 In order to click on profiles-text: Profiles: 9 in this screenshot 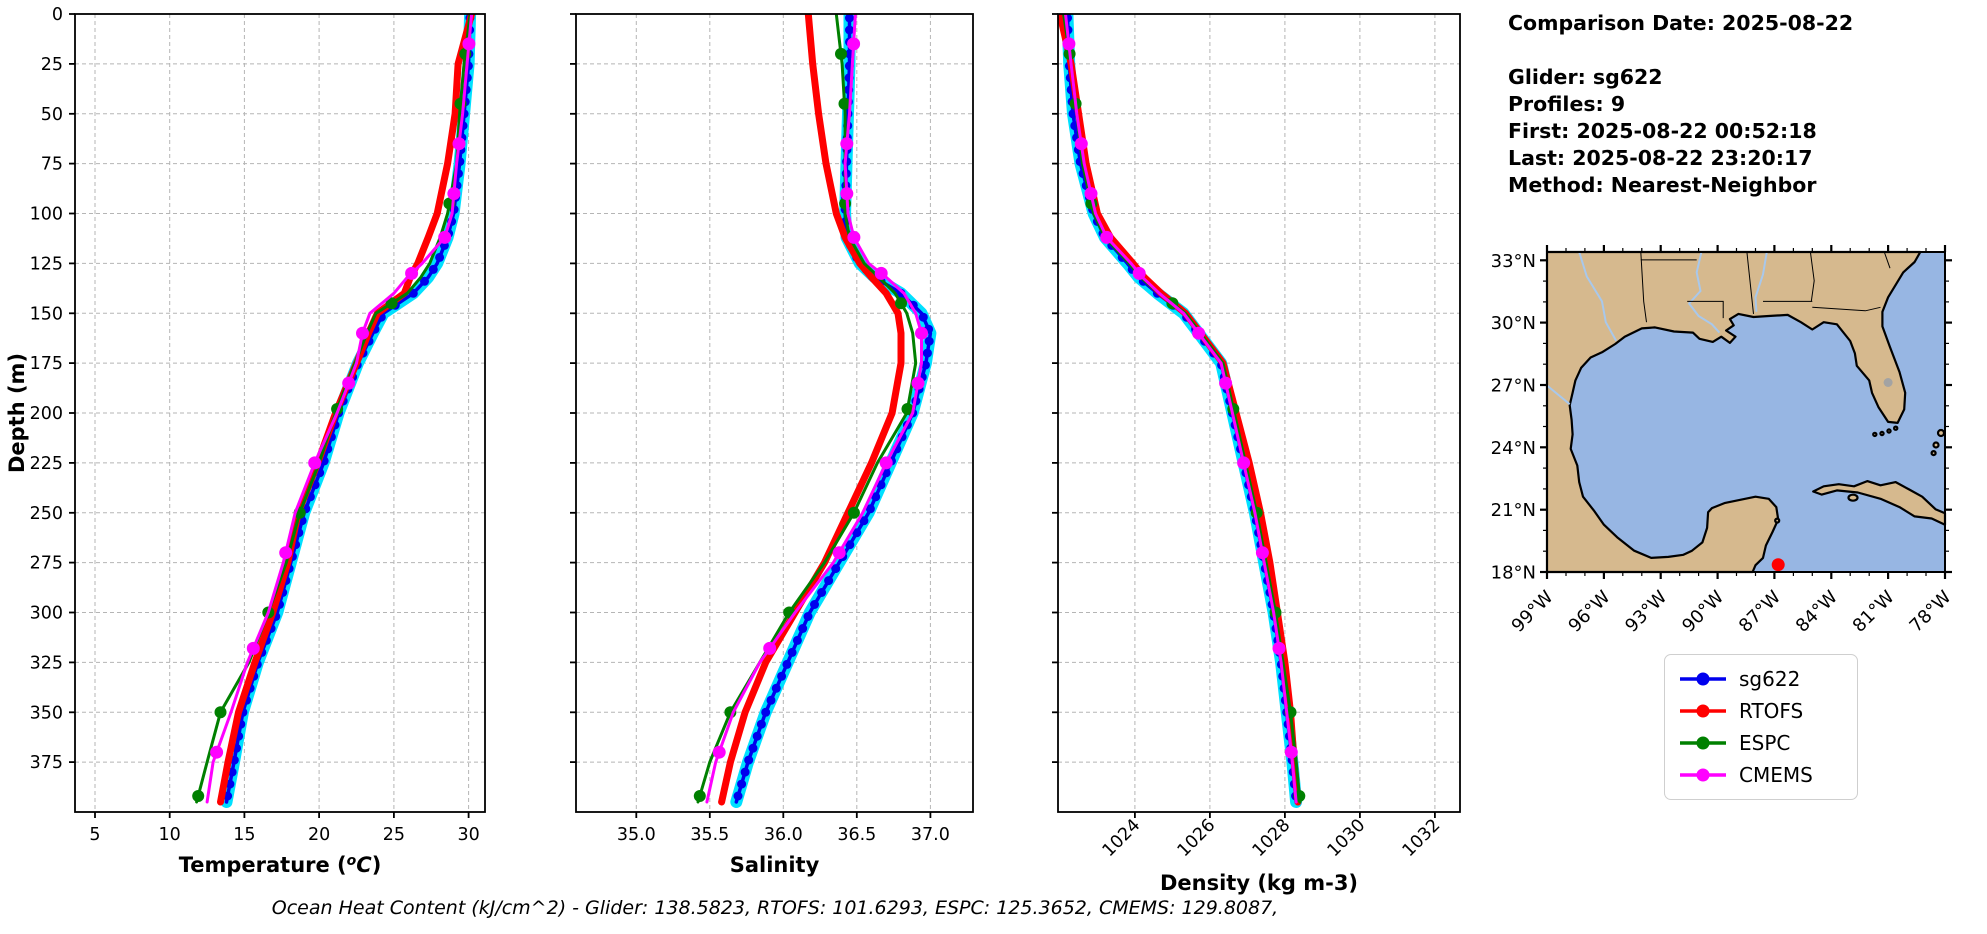, I will do `click(1567, 104)`.